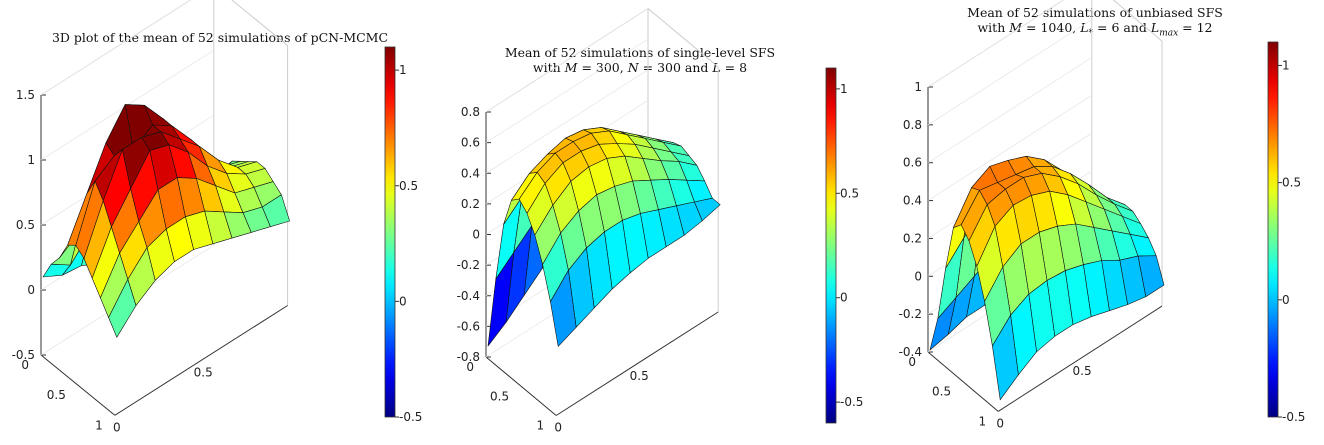 Image resolution: width=1324 pixels, height=445 pixels. What do you see at coordinates (637, 363) in the screenshot?
I see `chart-2-y-axis` at bounding box center [637, 363].